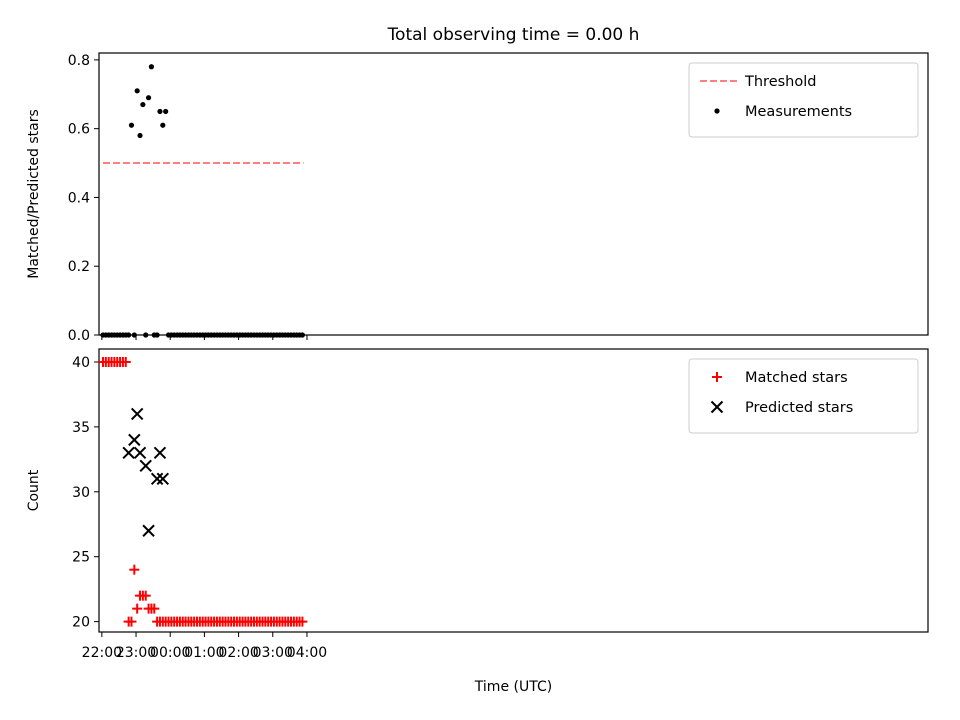 Image resolution: width=960 pixels, height=720 pixels. What do you see at coordinates (799, 408) in the screenshot?
I see `legend-label: Predicted stars` at bounding box center [799, 408].